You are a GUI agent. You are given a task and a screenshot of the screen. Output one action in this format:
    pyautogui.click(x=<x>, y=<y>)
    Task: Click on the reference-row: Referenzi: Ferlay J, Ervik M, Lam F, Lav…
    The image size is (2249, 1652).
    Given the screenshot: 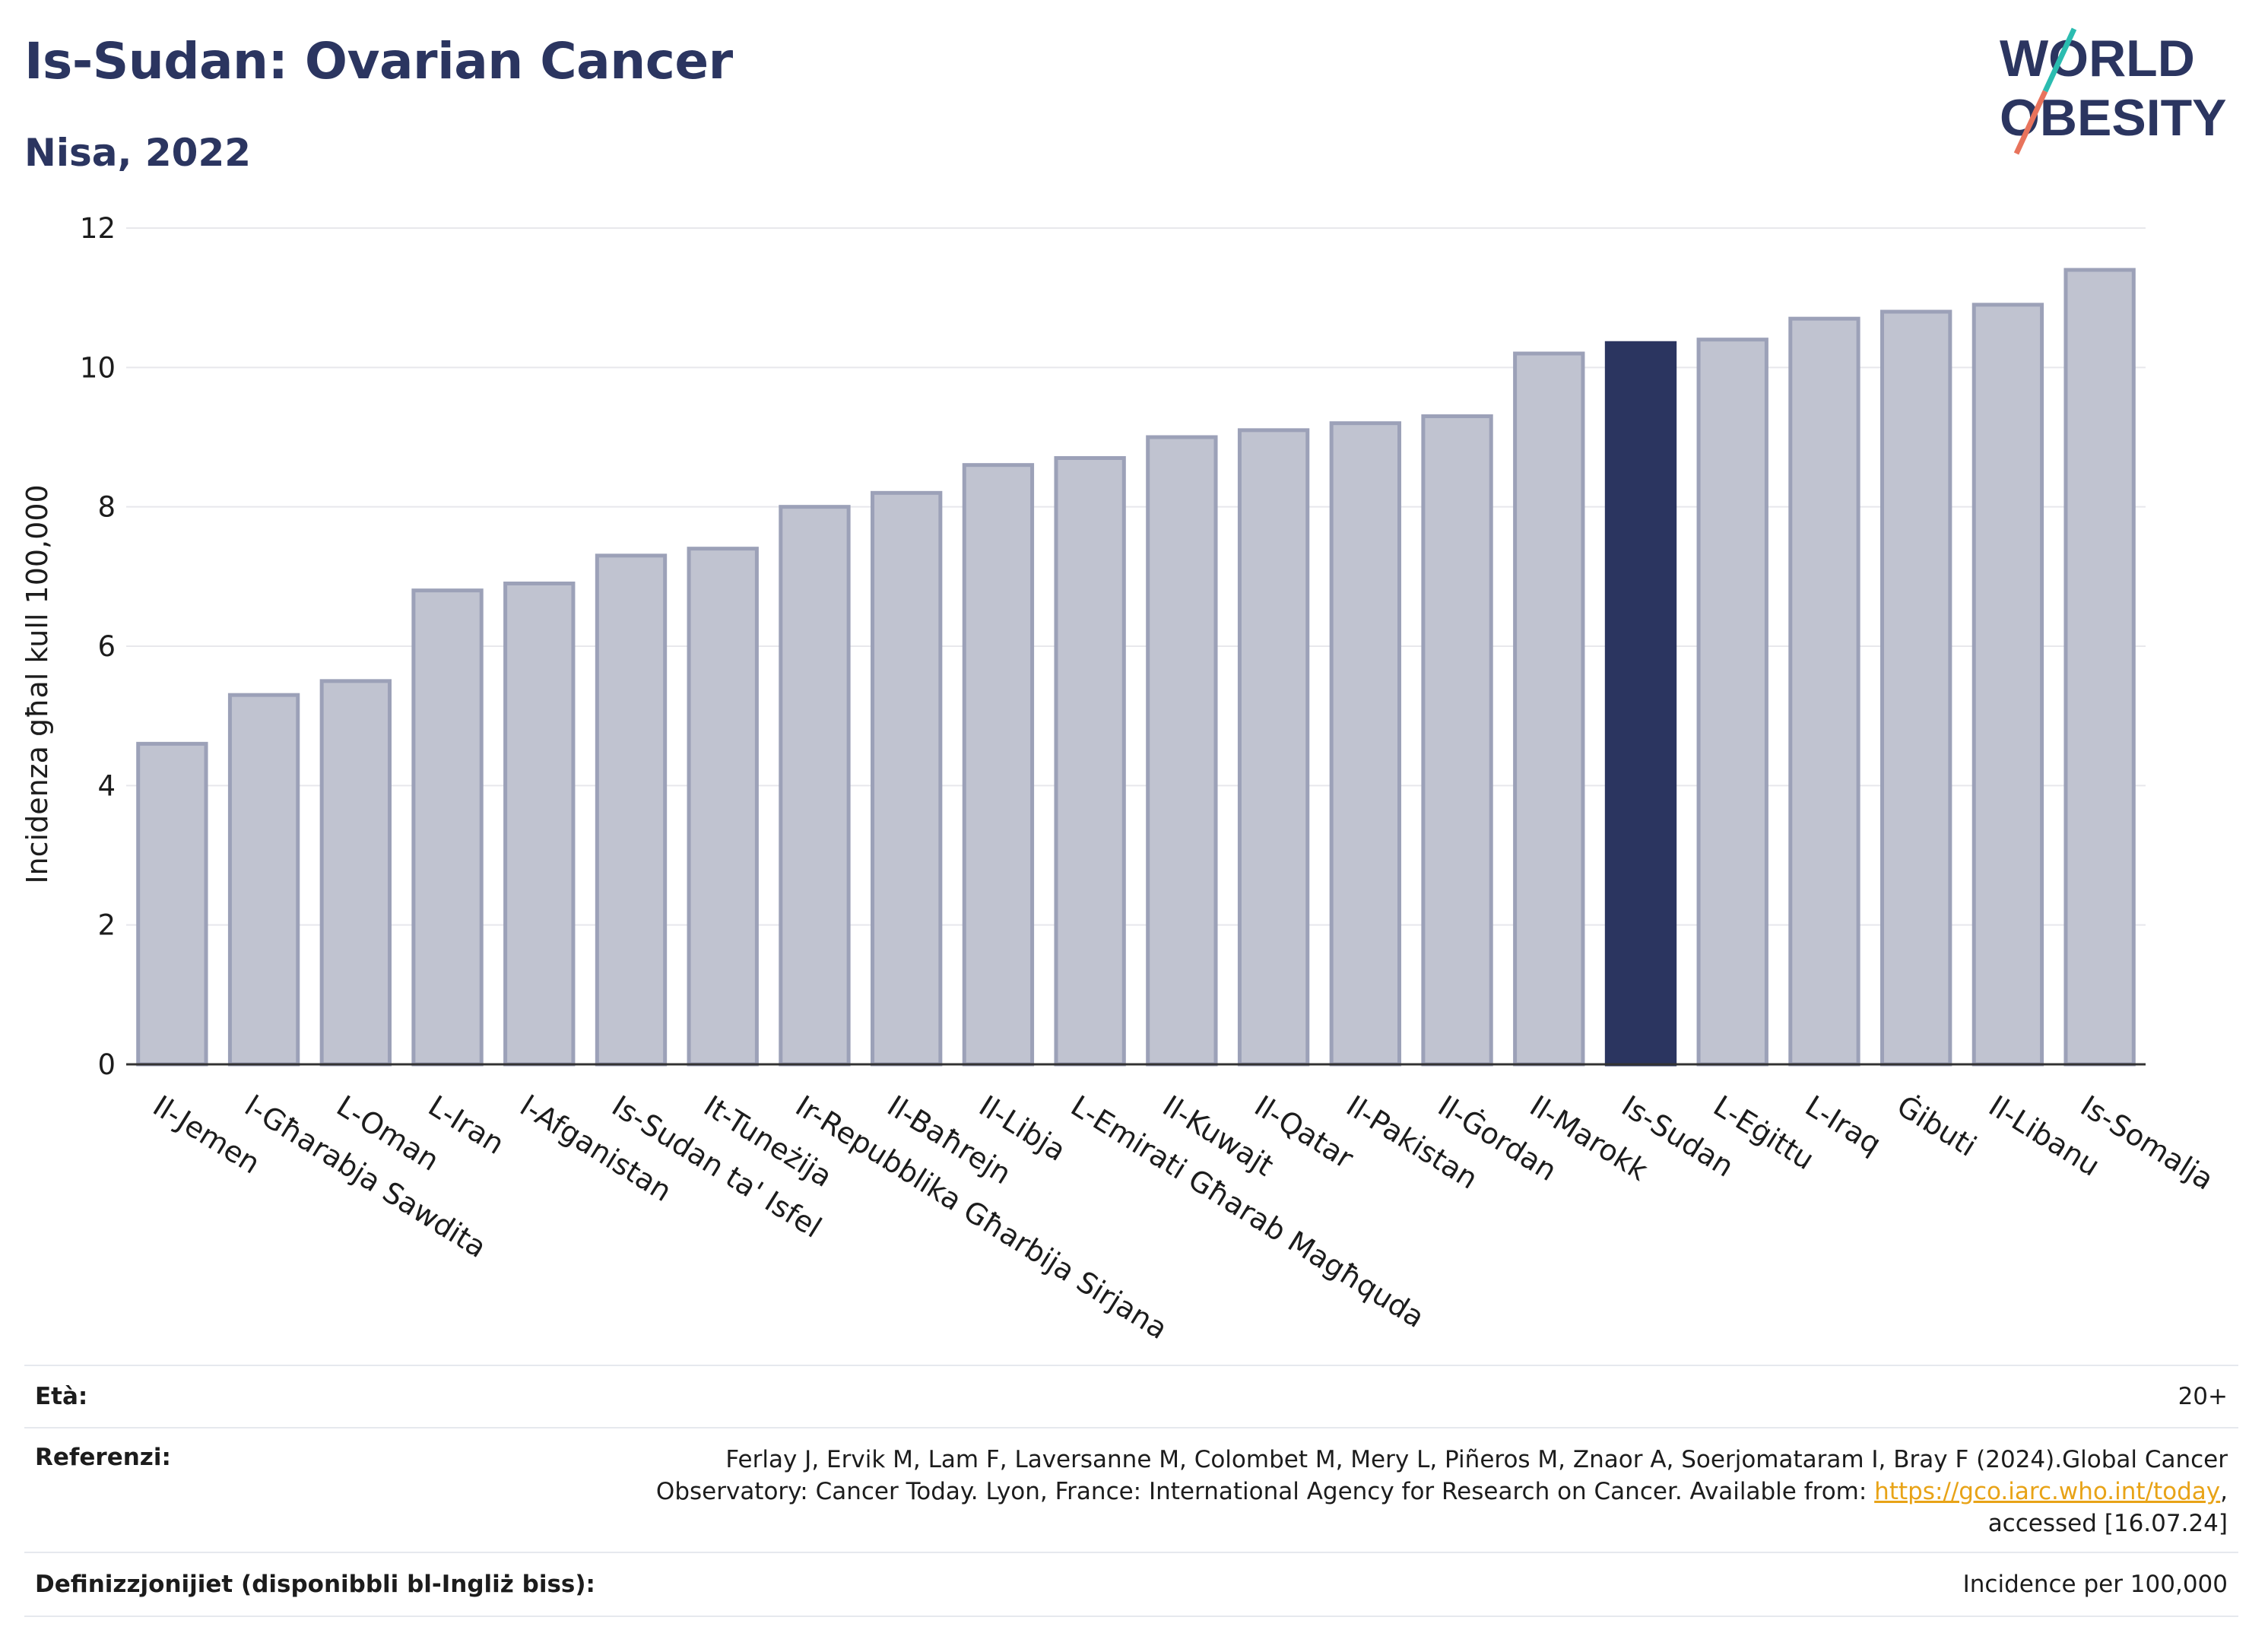 What is the action you would take?
    pyautogui.click(x=1131, y=1489)
    